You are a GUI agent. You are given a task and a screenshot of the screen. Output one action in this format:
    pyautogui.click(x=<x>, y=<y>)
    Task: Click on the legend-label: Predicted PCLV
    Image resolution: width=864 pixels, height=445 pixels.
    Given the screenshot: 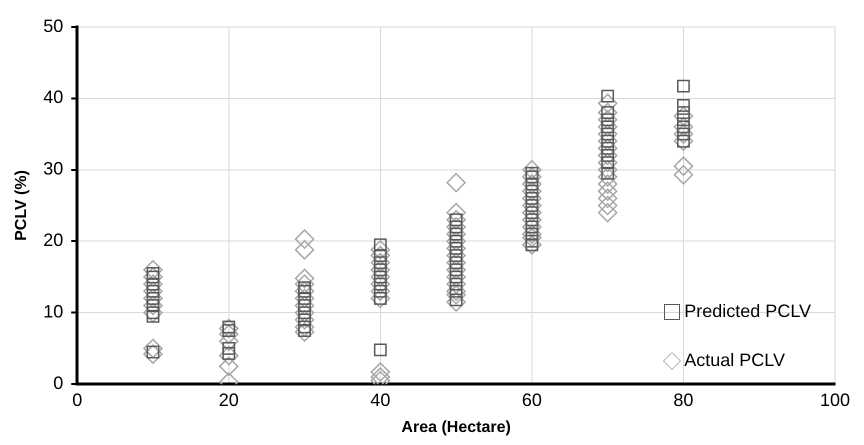 What is the action you would take?
    pyautogui.click(x=747, y=311)
    